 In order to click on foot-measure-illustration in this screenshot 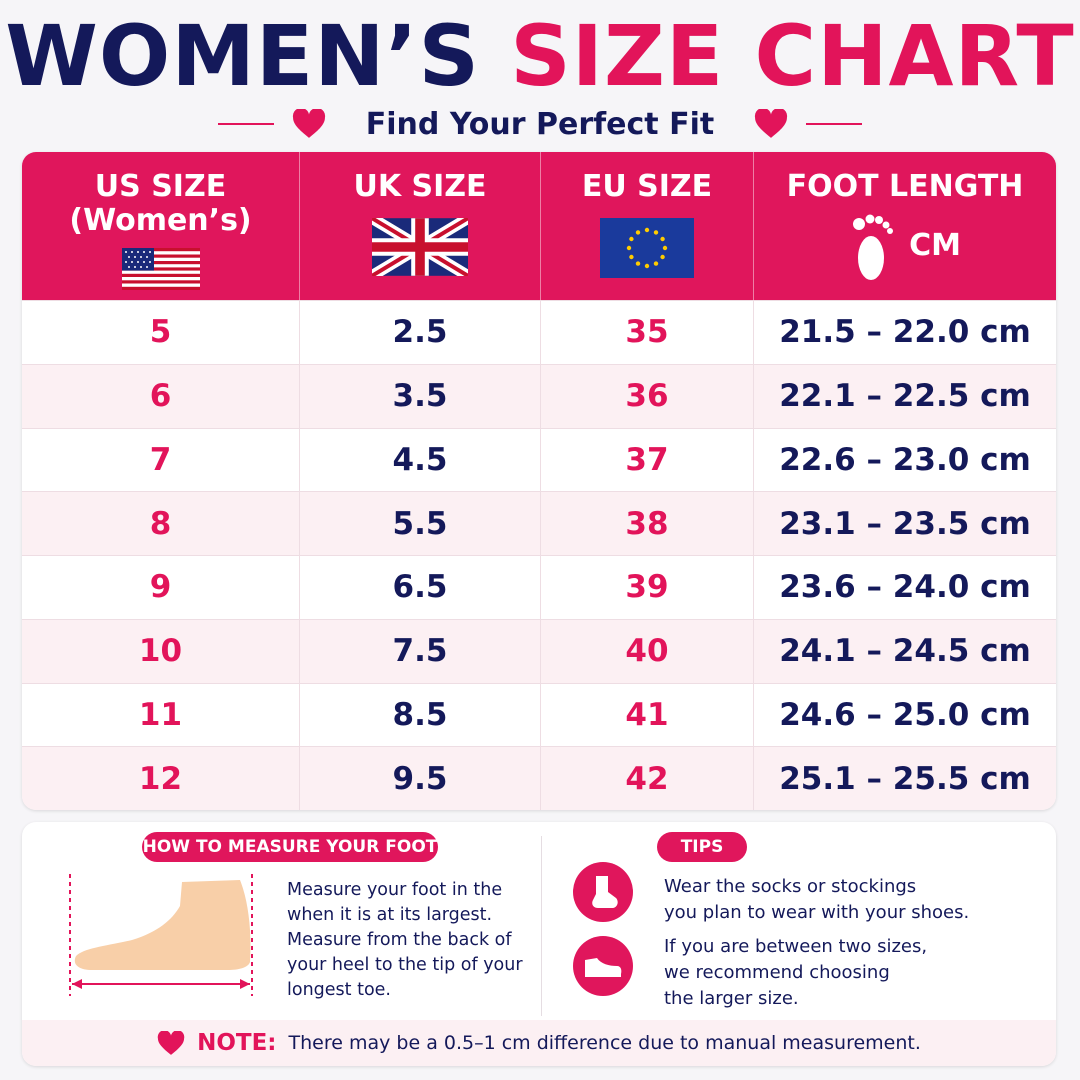, I will do `click(161, 935)`.